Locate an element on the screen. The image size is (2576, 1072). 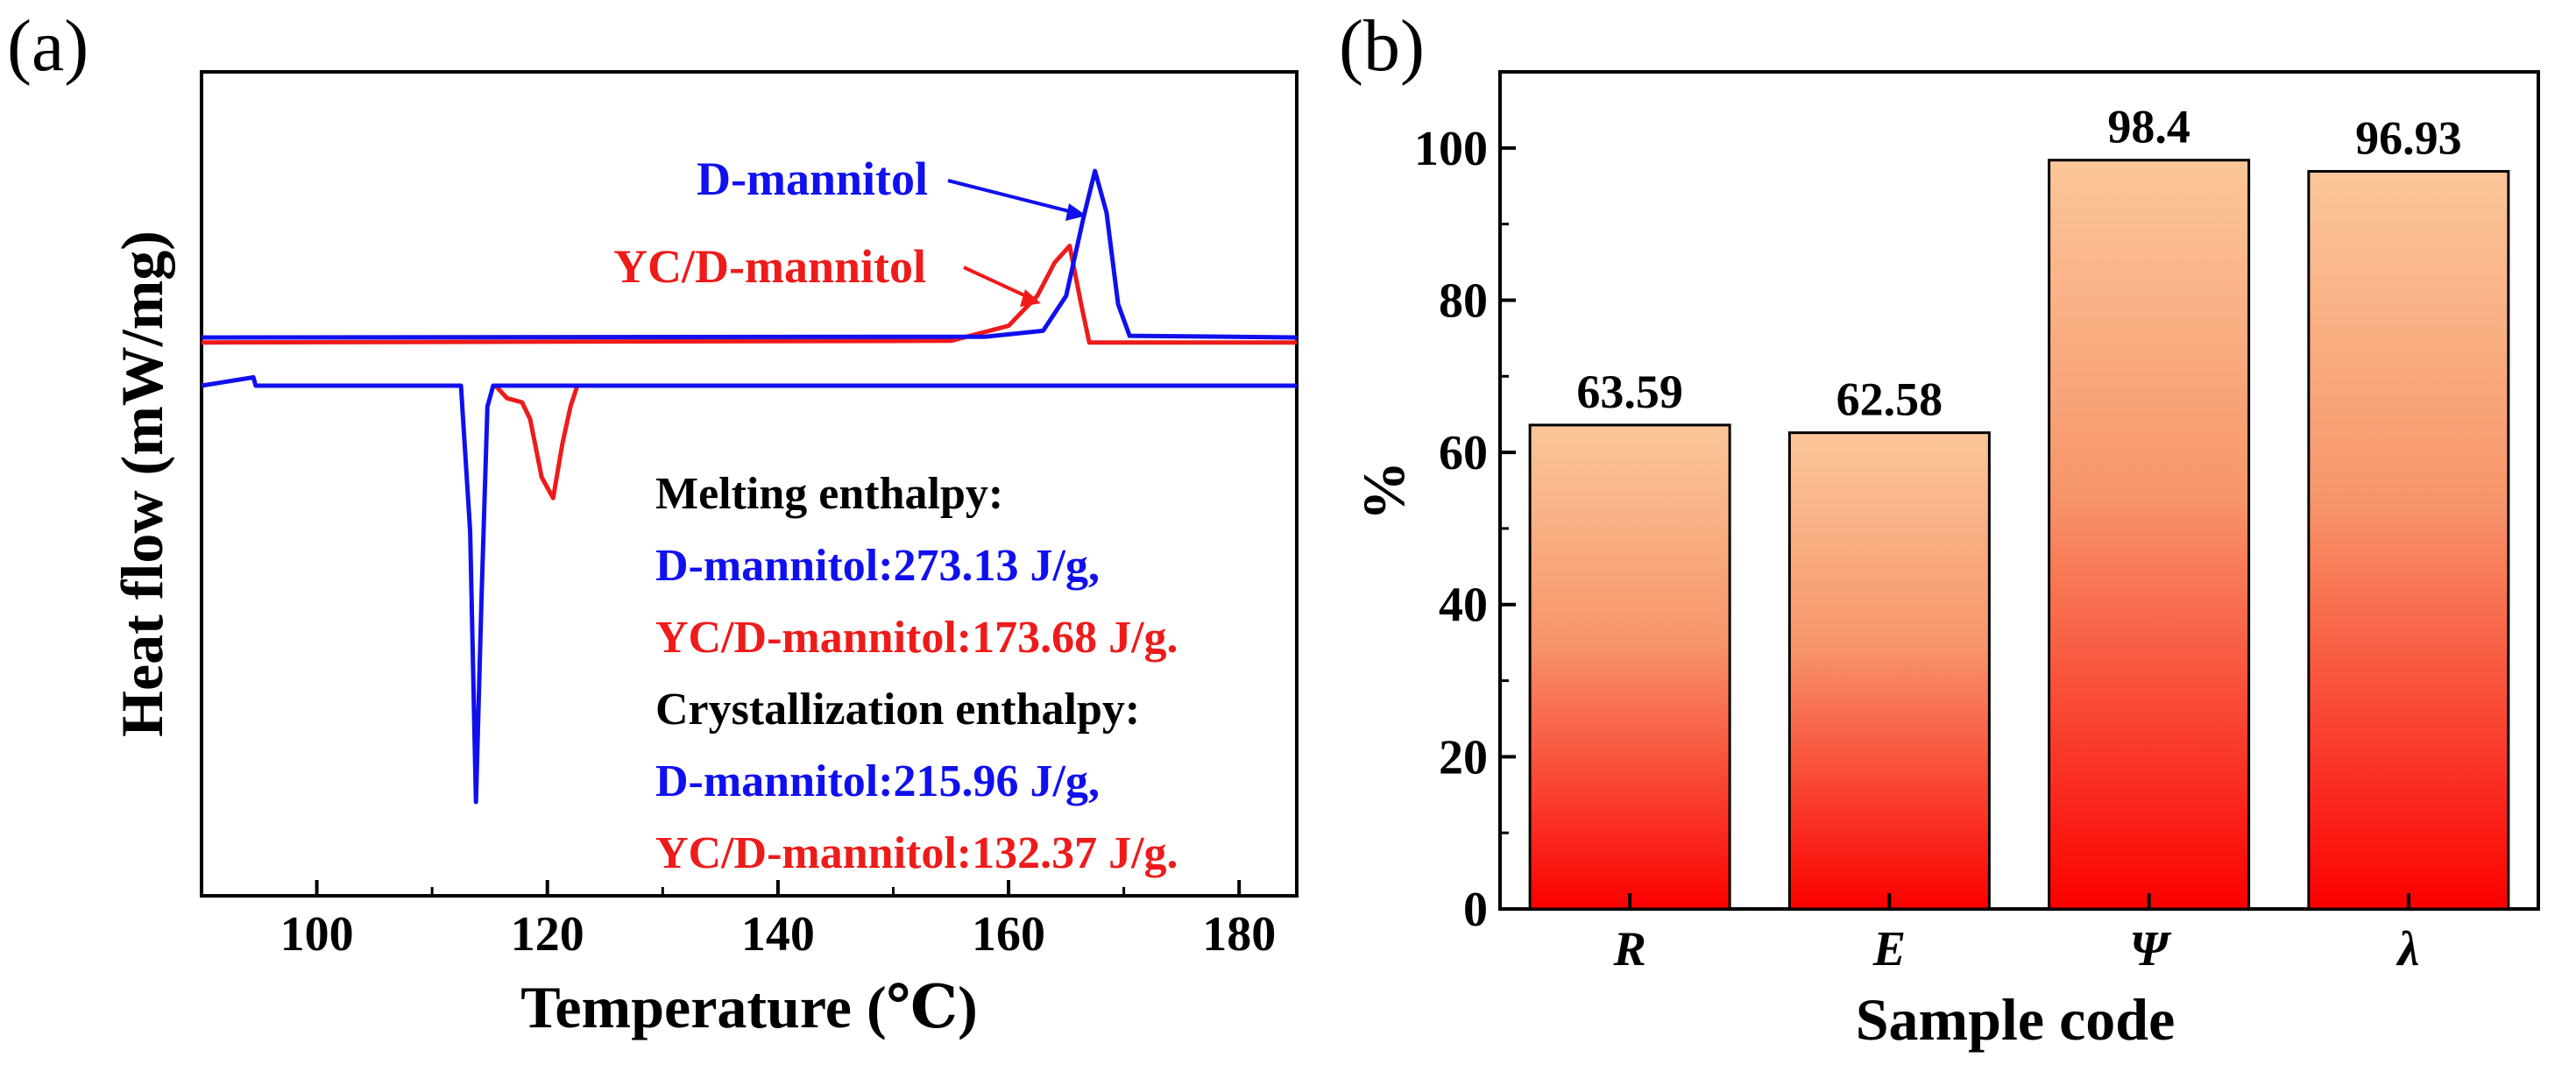
arrowhead-yc-d-mannitol is located at coordinates (1030, 298).